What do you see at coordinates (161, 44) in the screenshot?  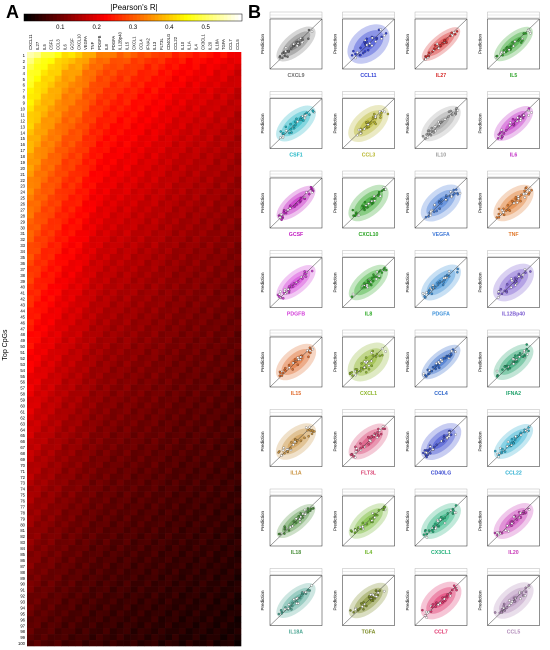 I see `column-label: FLT3L` at bounding box center [161, 44].